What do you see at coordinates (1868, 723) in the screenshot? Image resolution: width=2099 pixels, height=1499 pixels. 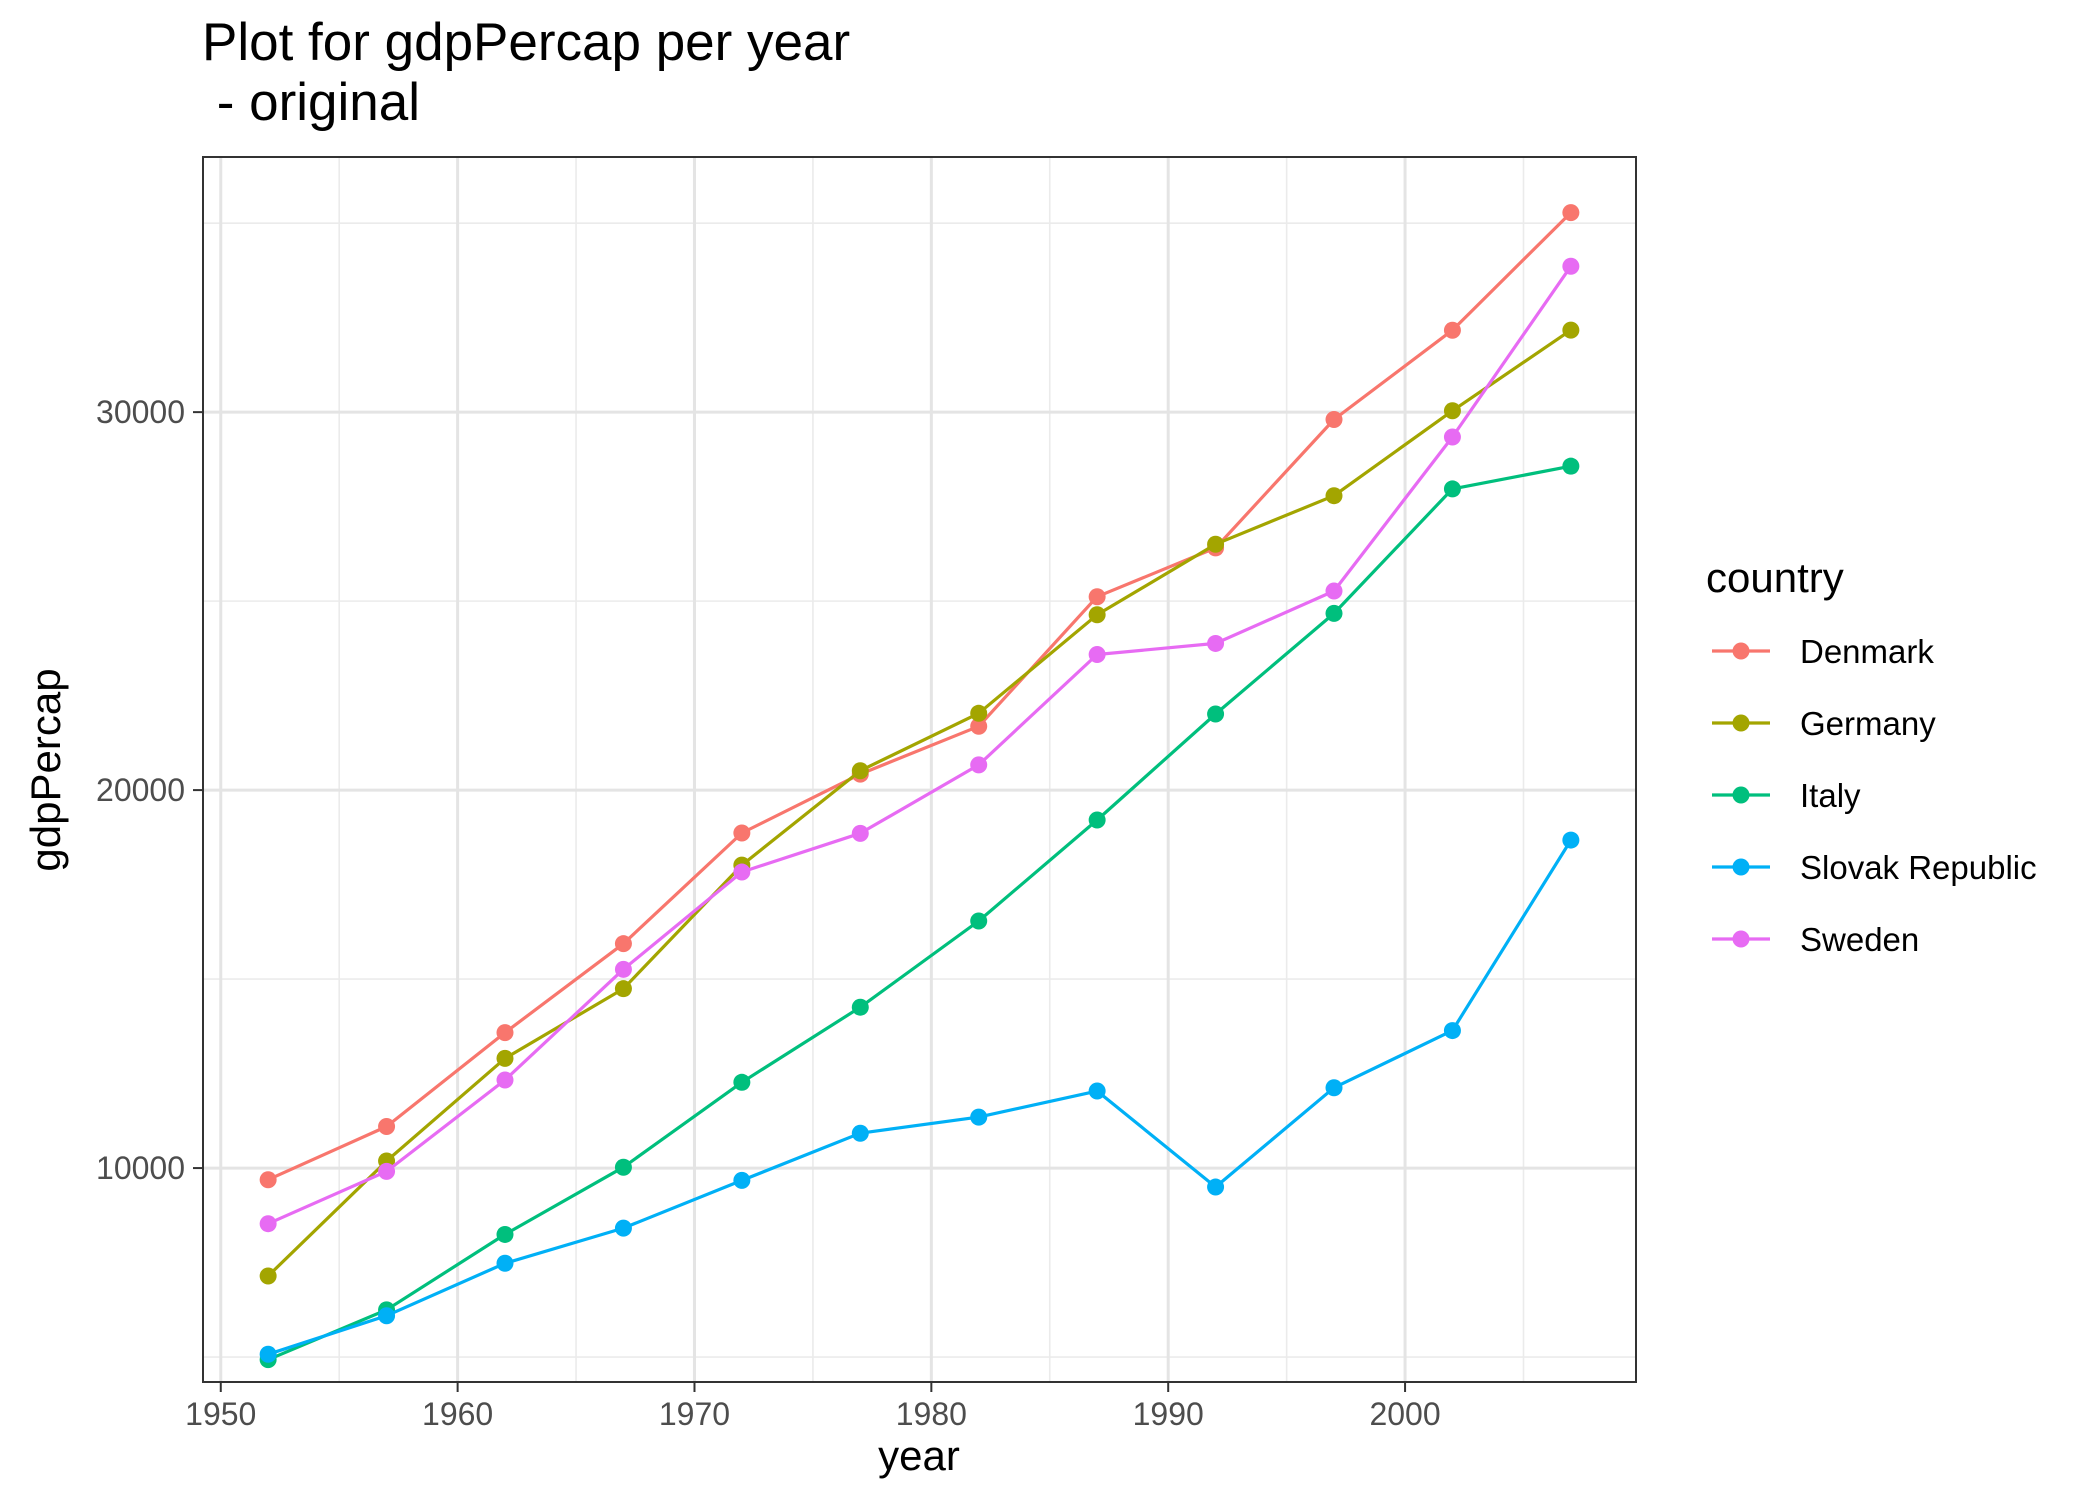 I see `legend-label: Germany` at bounding box center [1868, 723].